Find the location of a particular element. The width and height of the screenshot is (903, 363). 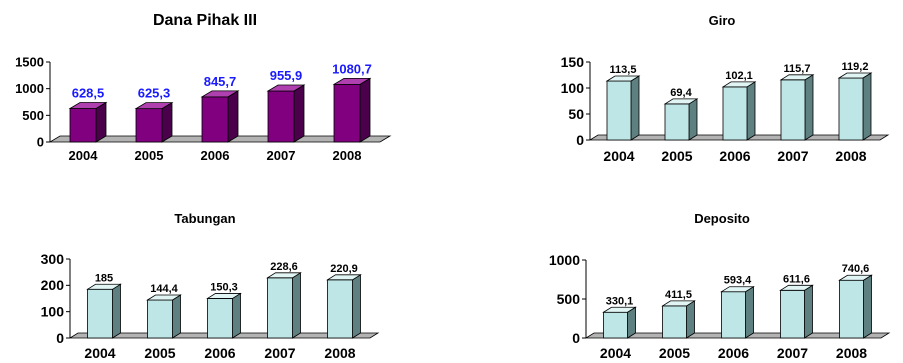

bar-value-label: 740,6 is located at coordinates (856, 269).